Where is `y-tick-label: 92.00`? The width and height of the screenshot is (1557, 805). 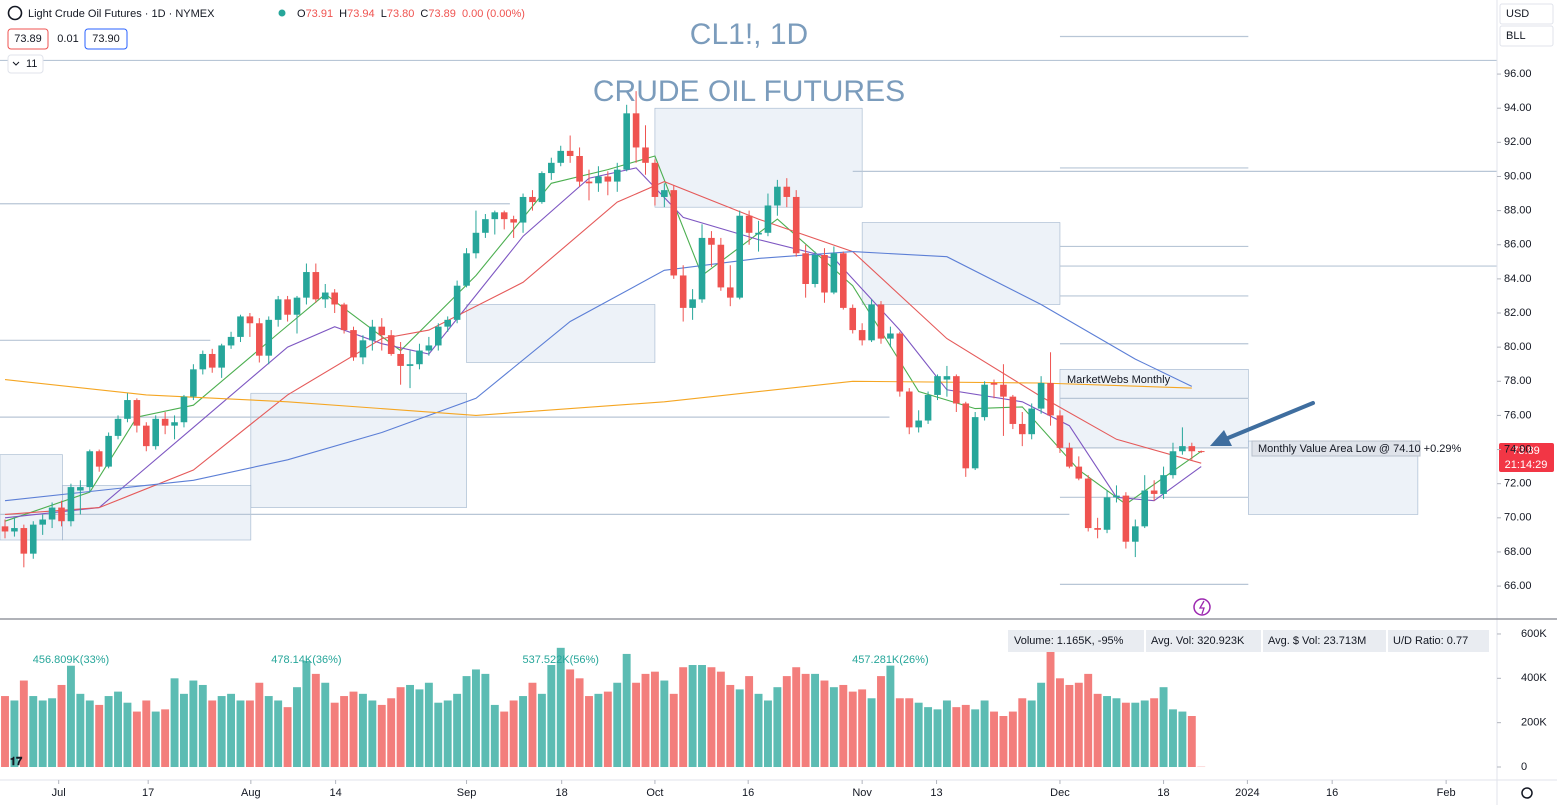 y-tick-label: 92.00 is located at coordinates (1518, 142).